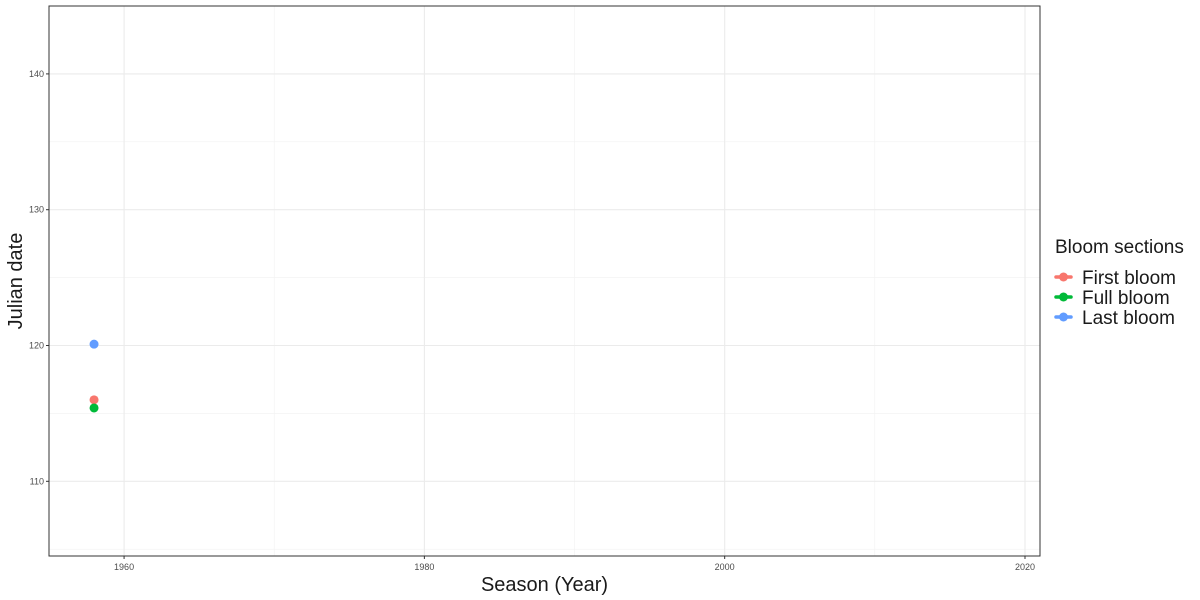  Describe the element at coordinates (36, 346) in the screenshot. I see `y-tick-label: 120` at that location.